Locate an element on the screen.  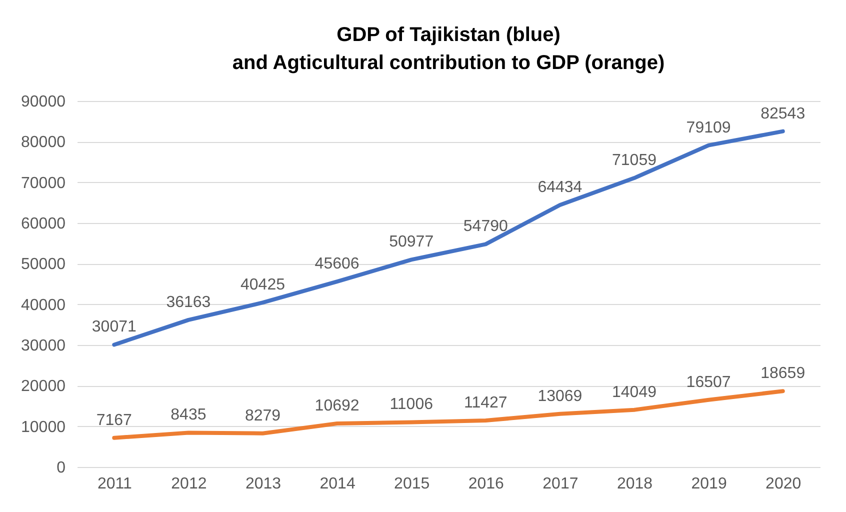
x-tick-label: 2017 is located at coordinates (560, 484).